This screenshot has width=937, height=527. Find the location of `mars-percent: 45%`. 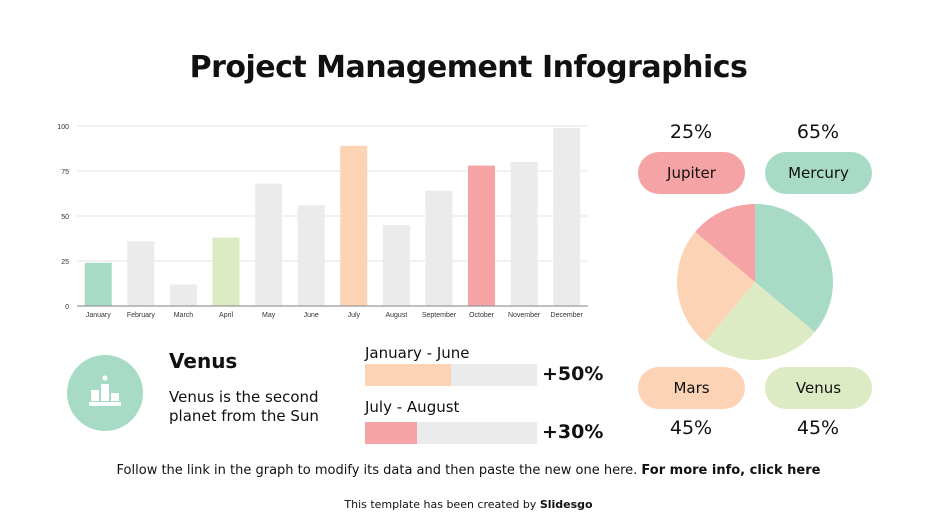

mars-percent: 45% is located at coordinates (691, 428).